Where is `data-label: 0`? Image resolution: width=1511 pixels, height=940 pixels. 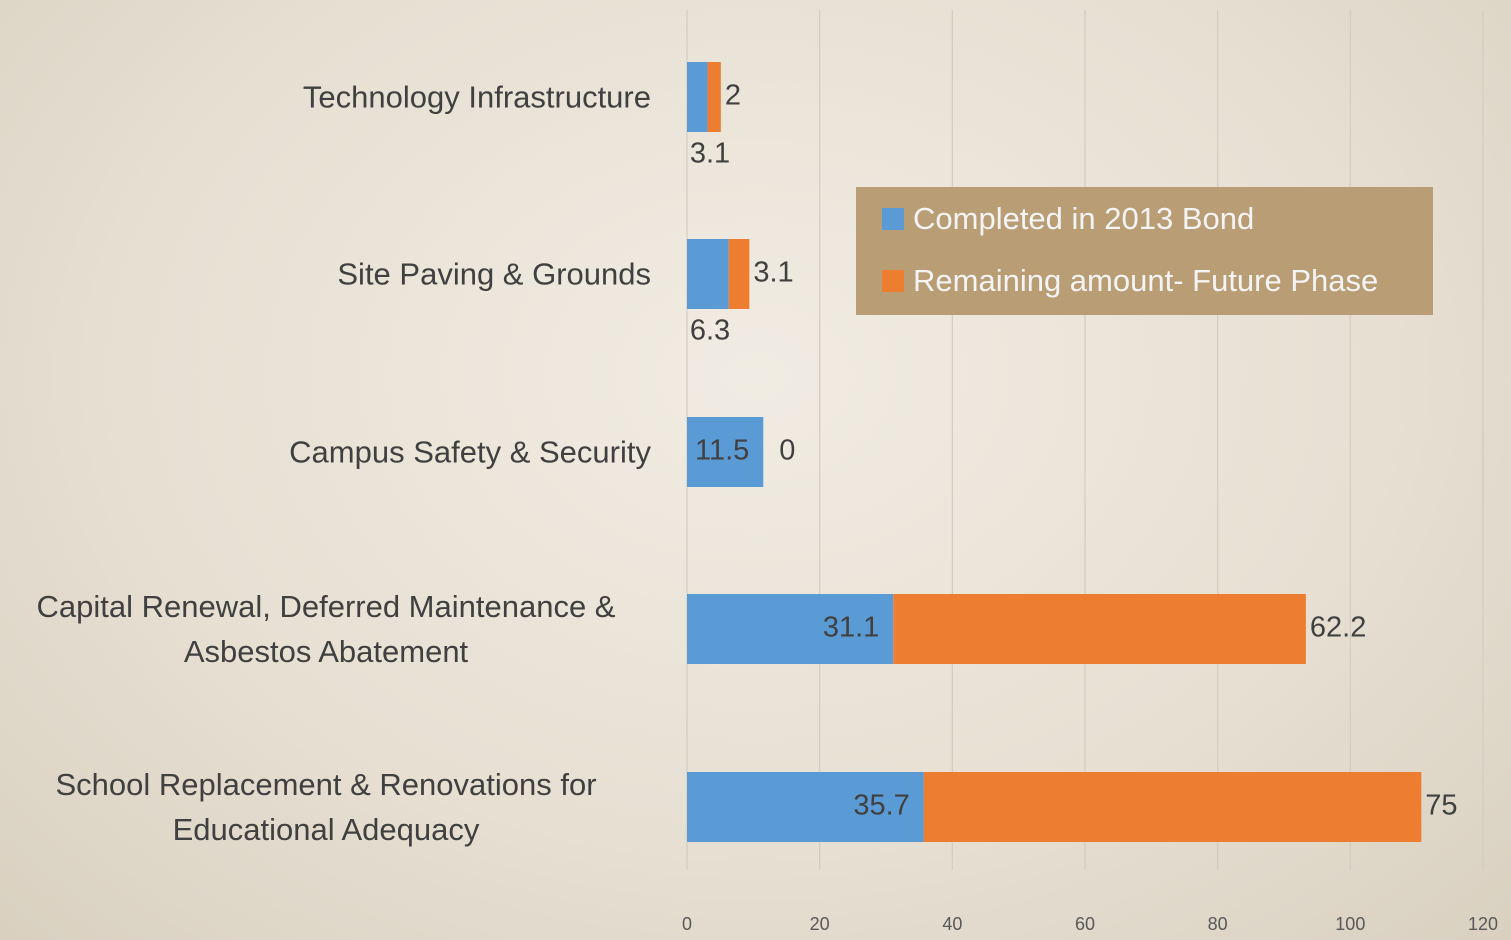 data-label: 0 is located at coordinates (787, 451).